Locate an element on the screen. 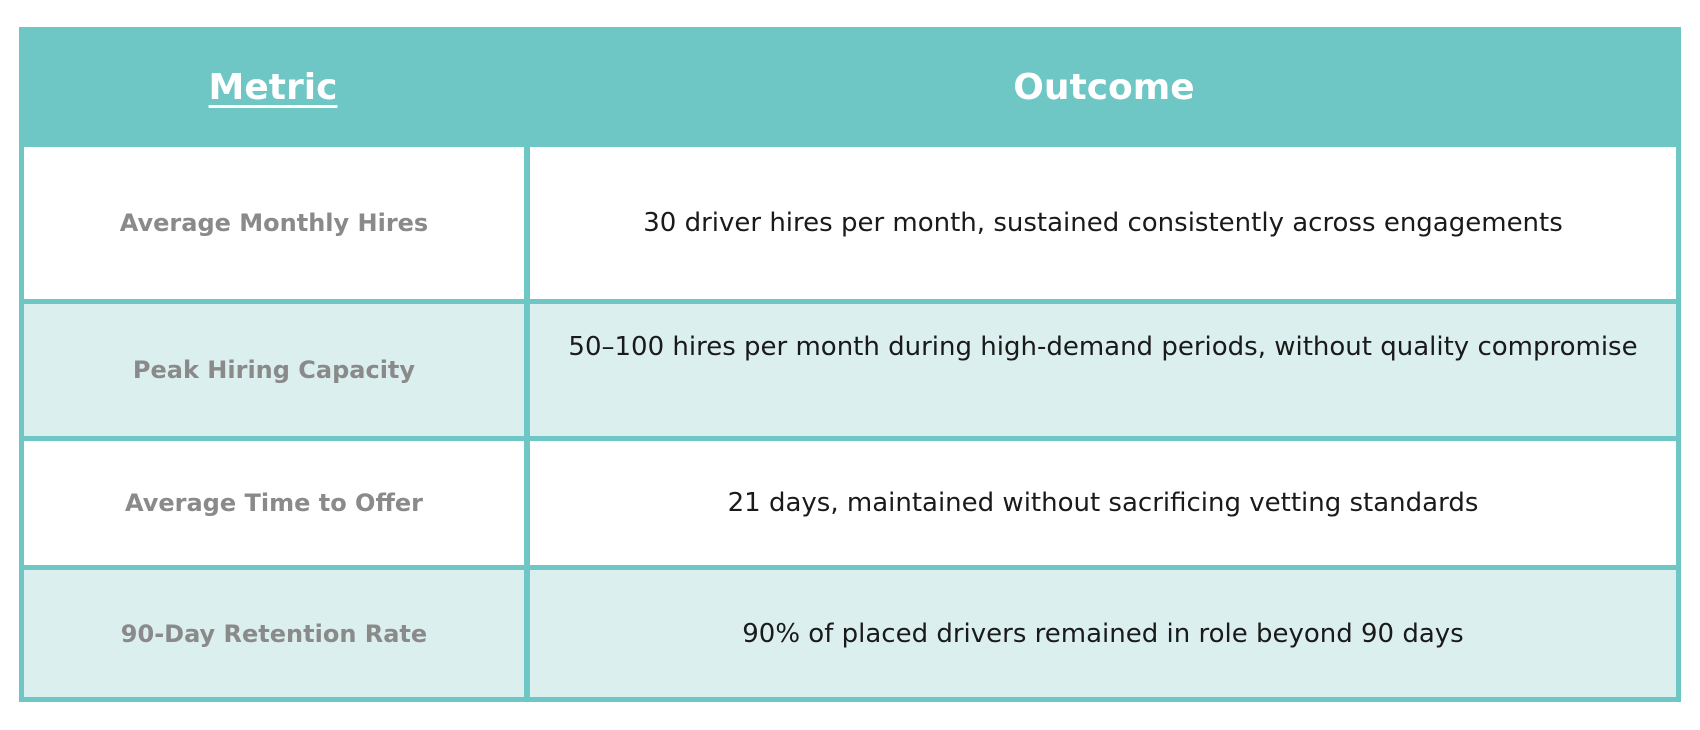  header-outcome-label: Outcome is located at coordinates (1104, 87).